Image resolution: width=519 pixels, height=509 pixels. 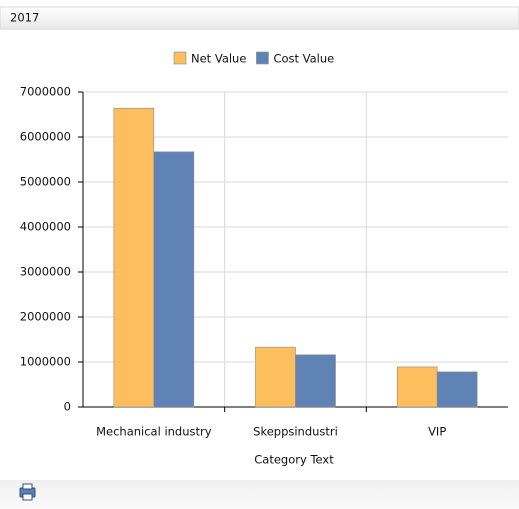 What do you see at coordinates (45, 362) in the screenshot?
I see `y-tick-label: 1000000` at bounding box center [45, 362].